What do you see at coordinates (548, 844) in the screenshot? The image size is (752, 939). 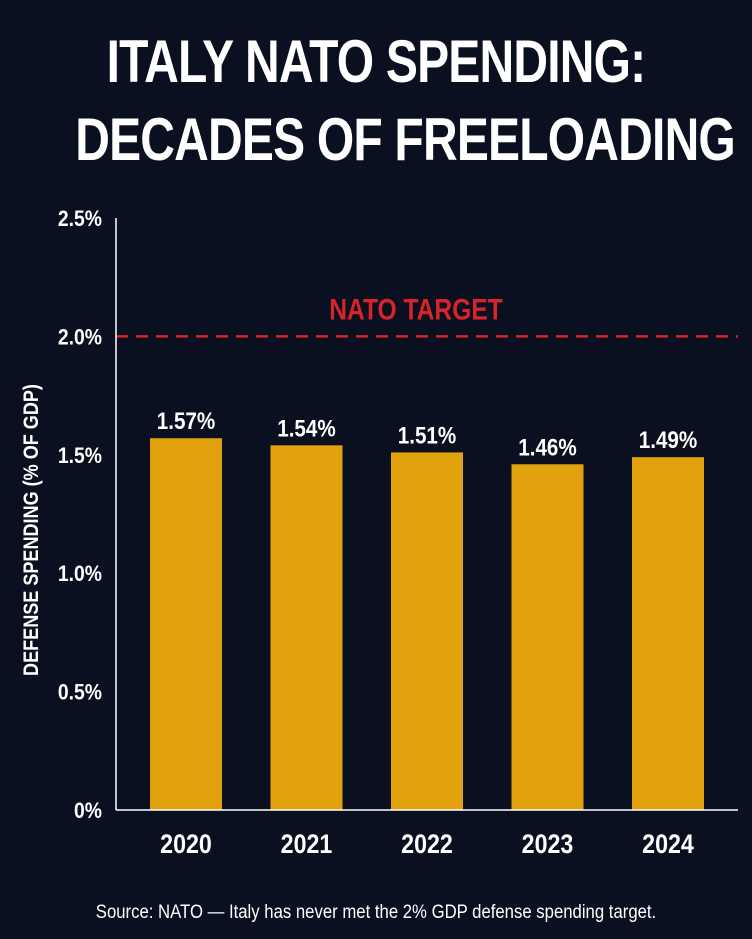 I see `x-tick-label-2023: 2023` at bounding box center [548, 844].